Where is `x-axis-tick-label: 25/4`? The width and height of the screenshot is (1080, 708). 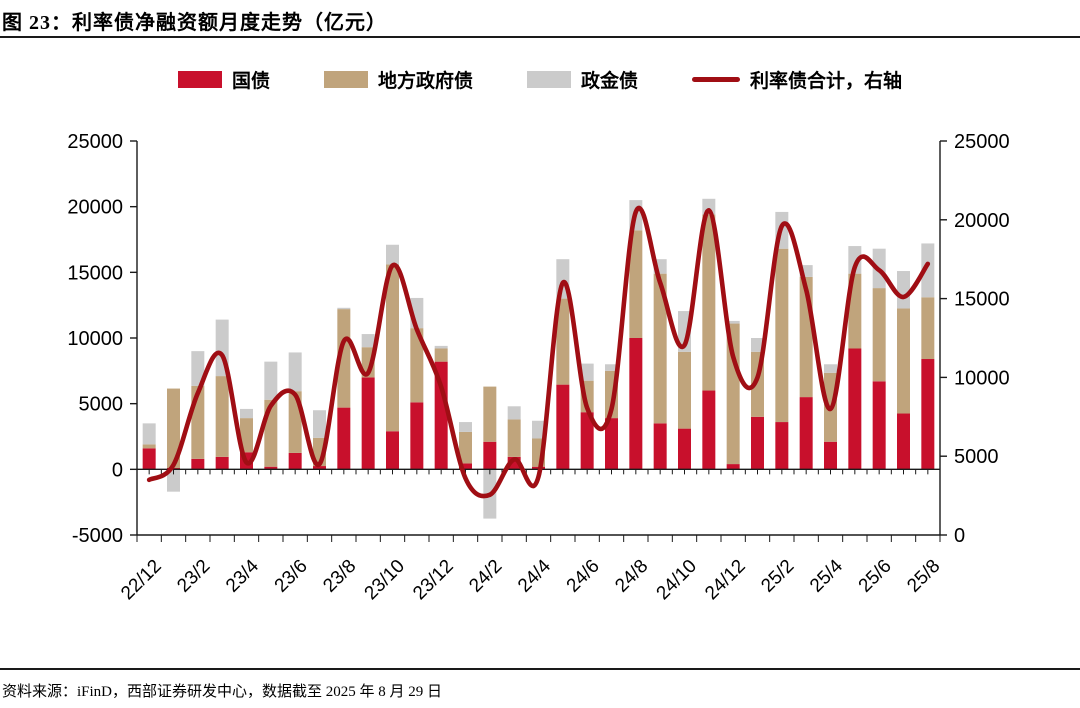 x-axis-tick-label: 25/4 is located at coordinates (826, 575).